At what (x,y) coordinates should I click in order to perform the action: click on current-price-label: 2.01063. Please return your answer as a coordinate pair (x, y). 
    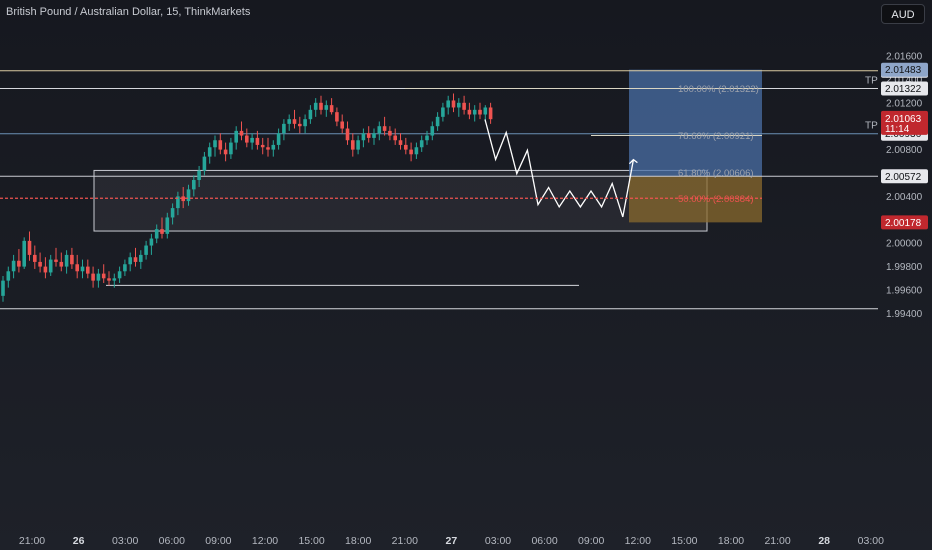
    Looking at the image, I should click on (903, 119).